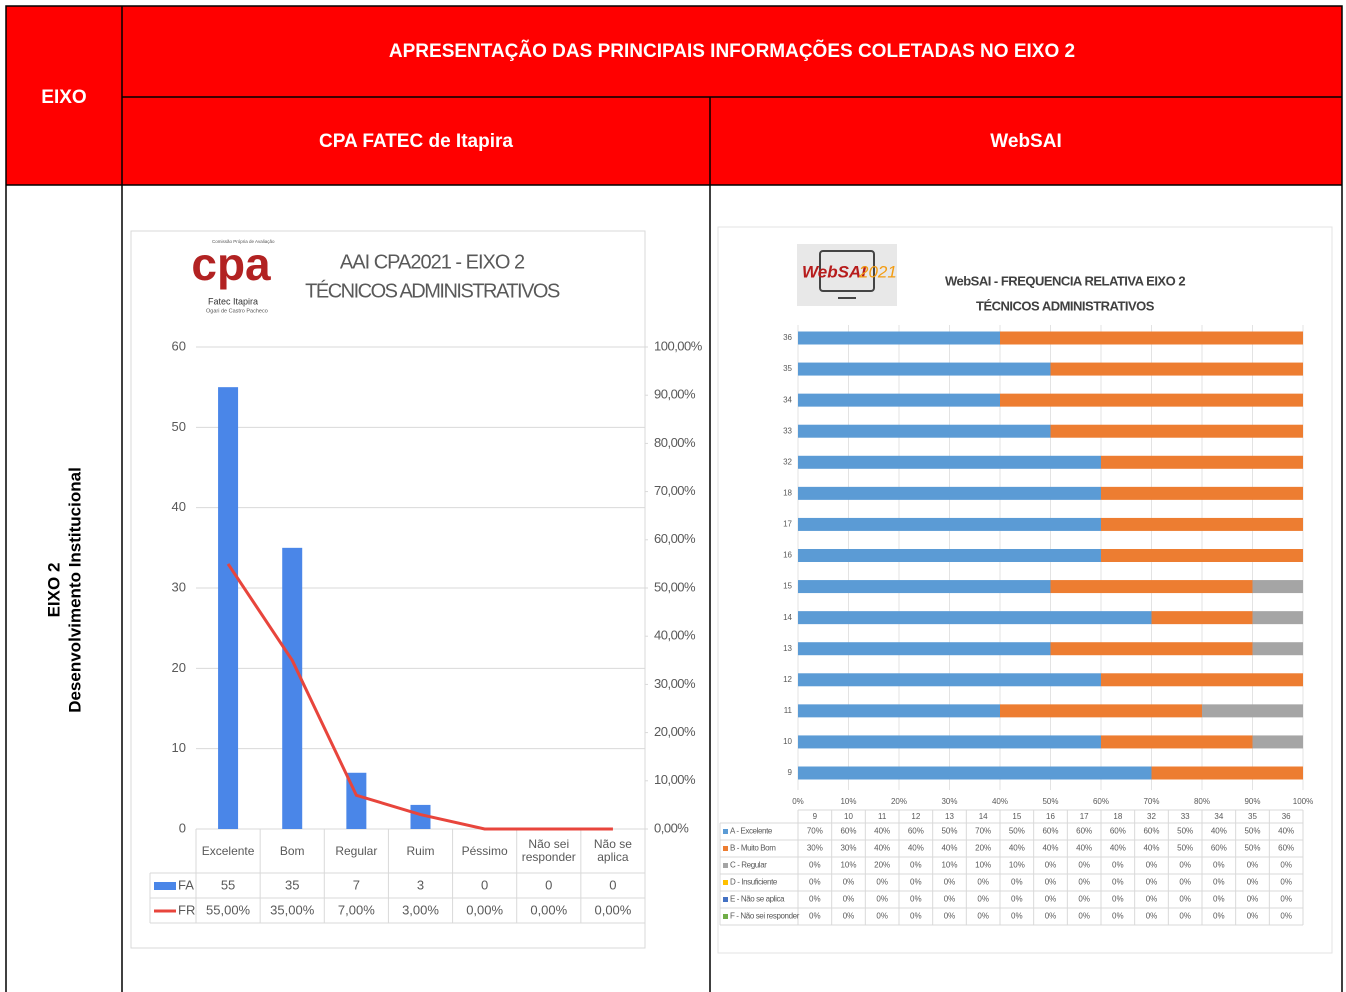 Image resolution: width=1346 pixels, height=992 pixels. I want to click on chart-title: WebSAI - FREQUENCIA RELATIVA EIXO 2, so click(1065, 280).